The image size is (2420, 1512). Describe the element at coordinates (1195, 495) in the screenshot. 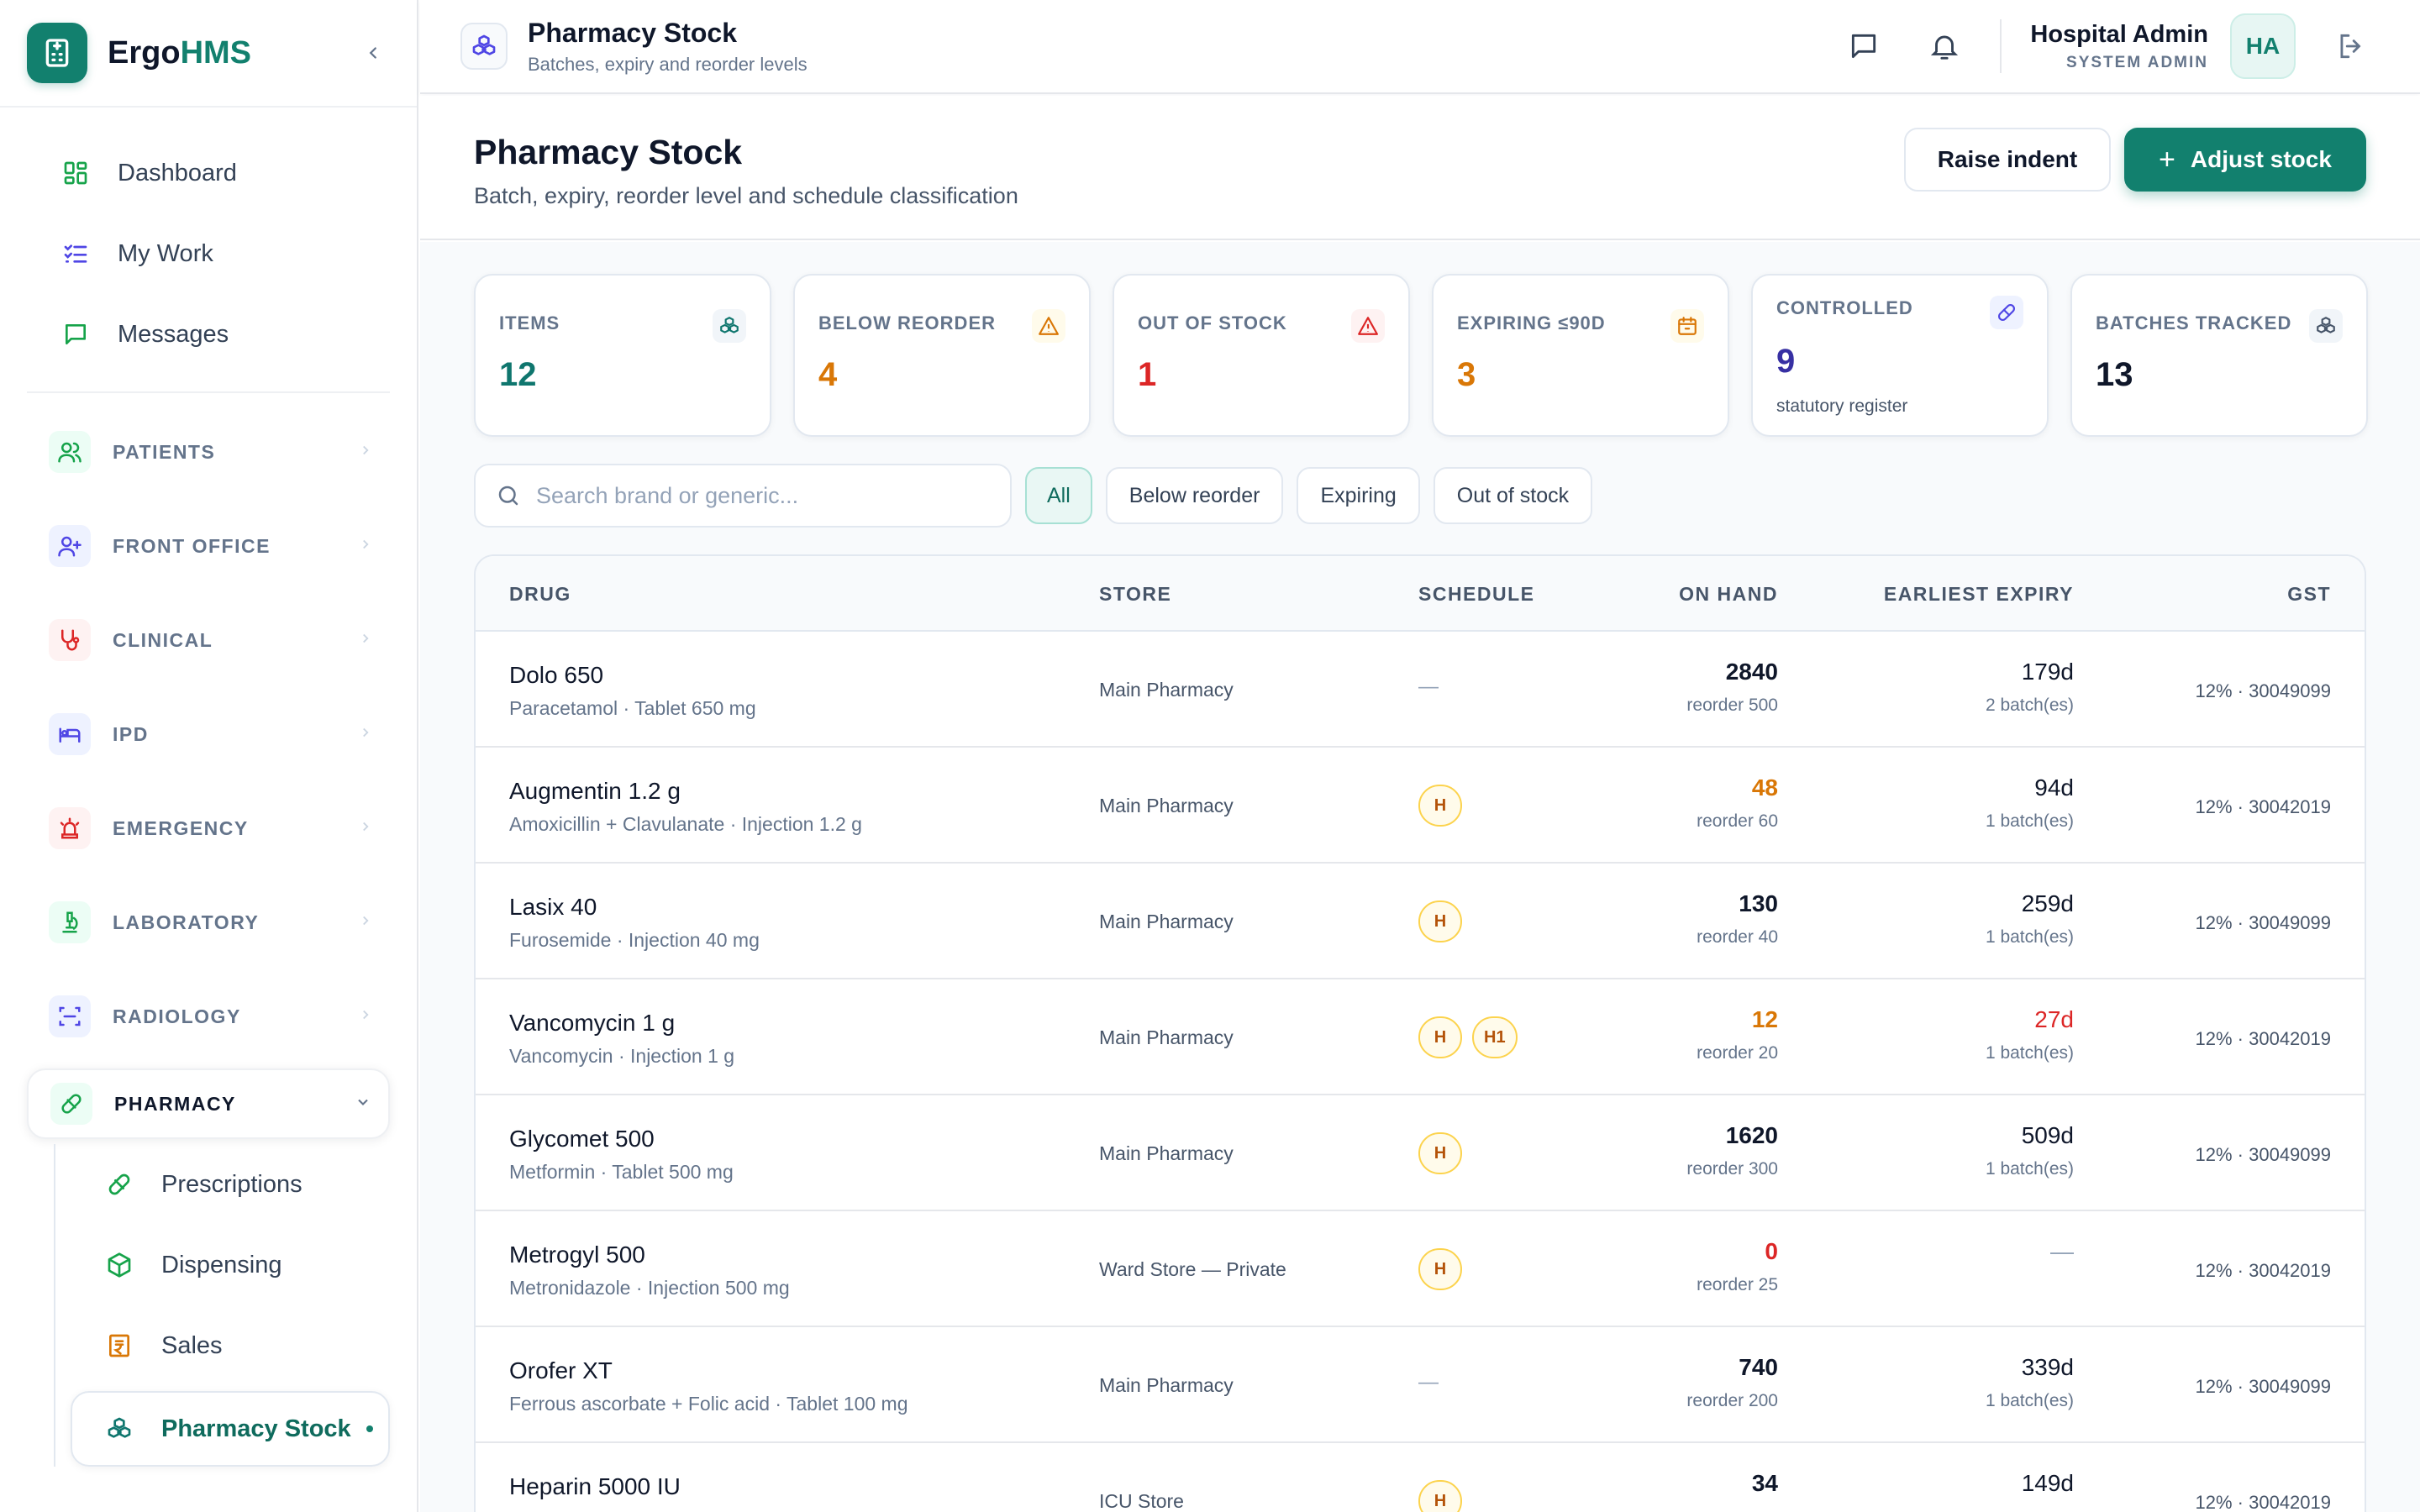

I see `filter-chip-below-reorder: Below reorder` at that location.